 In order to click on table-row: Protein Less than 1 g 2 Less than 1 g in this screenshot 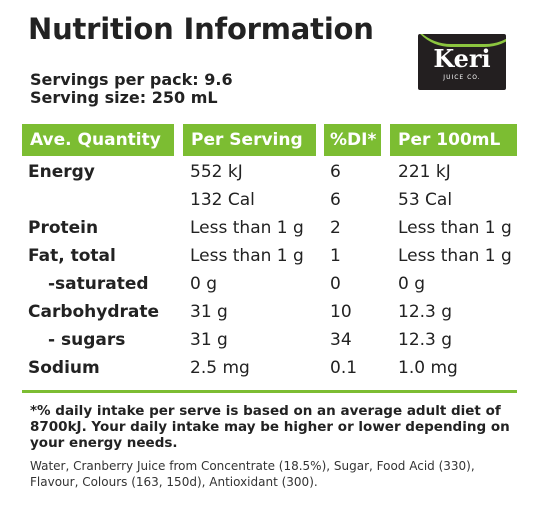, I will do `click(268, 228)`.